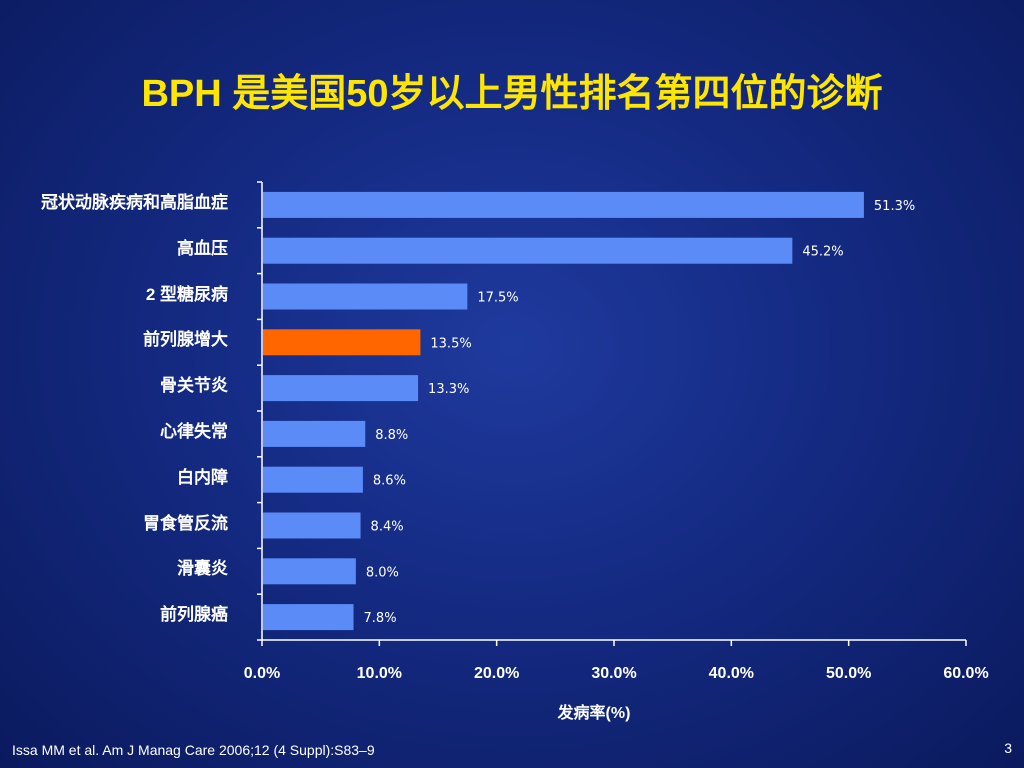 This screenshot has height=768, width=1024. Describe the element at coordinates (194, 615) in the screenshot. I see `category-label: 前列腺癌` at that location.